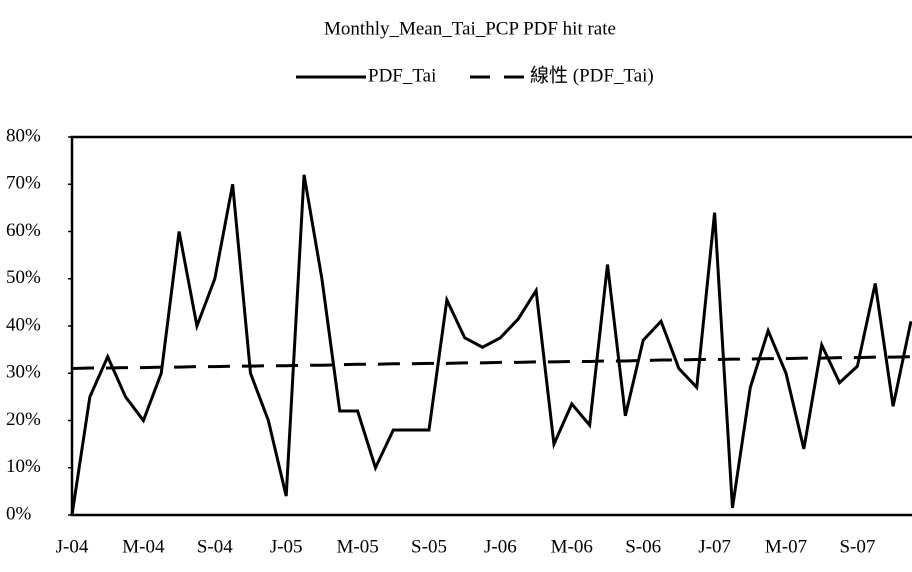  What do you see at coordinates (72, 546) in the screenshot?
I see `x-tick-label: J-04` at bounding box center [72, 546].